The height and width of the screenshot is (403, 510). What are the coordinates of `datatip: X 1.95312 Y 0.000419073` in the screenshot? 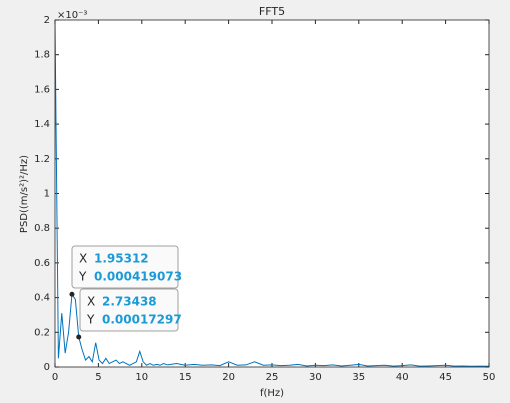 It's located at (126, 267).